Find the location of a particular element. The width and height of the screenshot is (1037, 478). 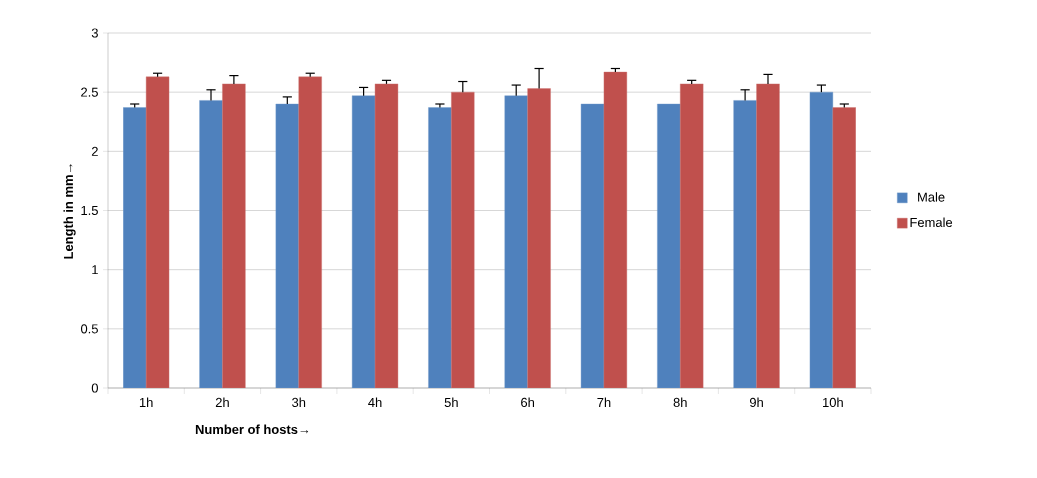

x-tick-label: 6h is located at coordinates (528, 402).